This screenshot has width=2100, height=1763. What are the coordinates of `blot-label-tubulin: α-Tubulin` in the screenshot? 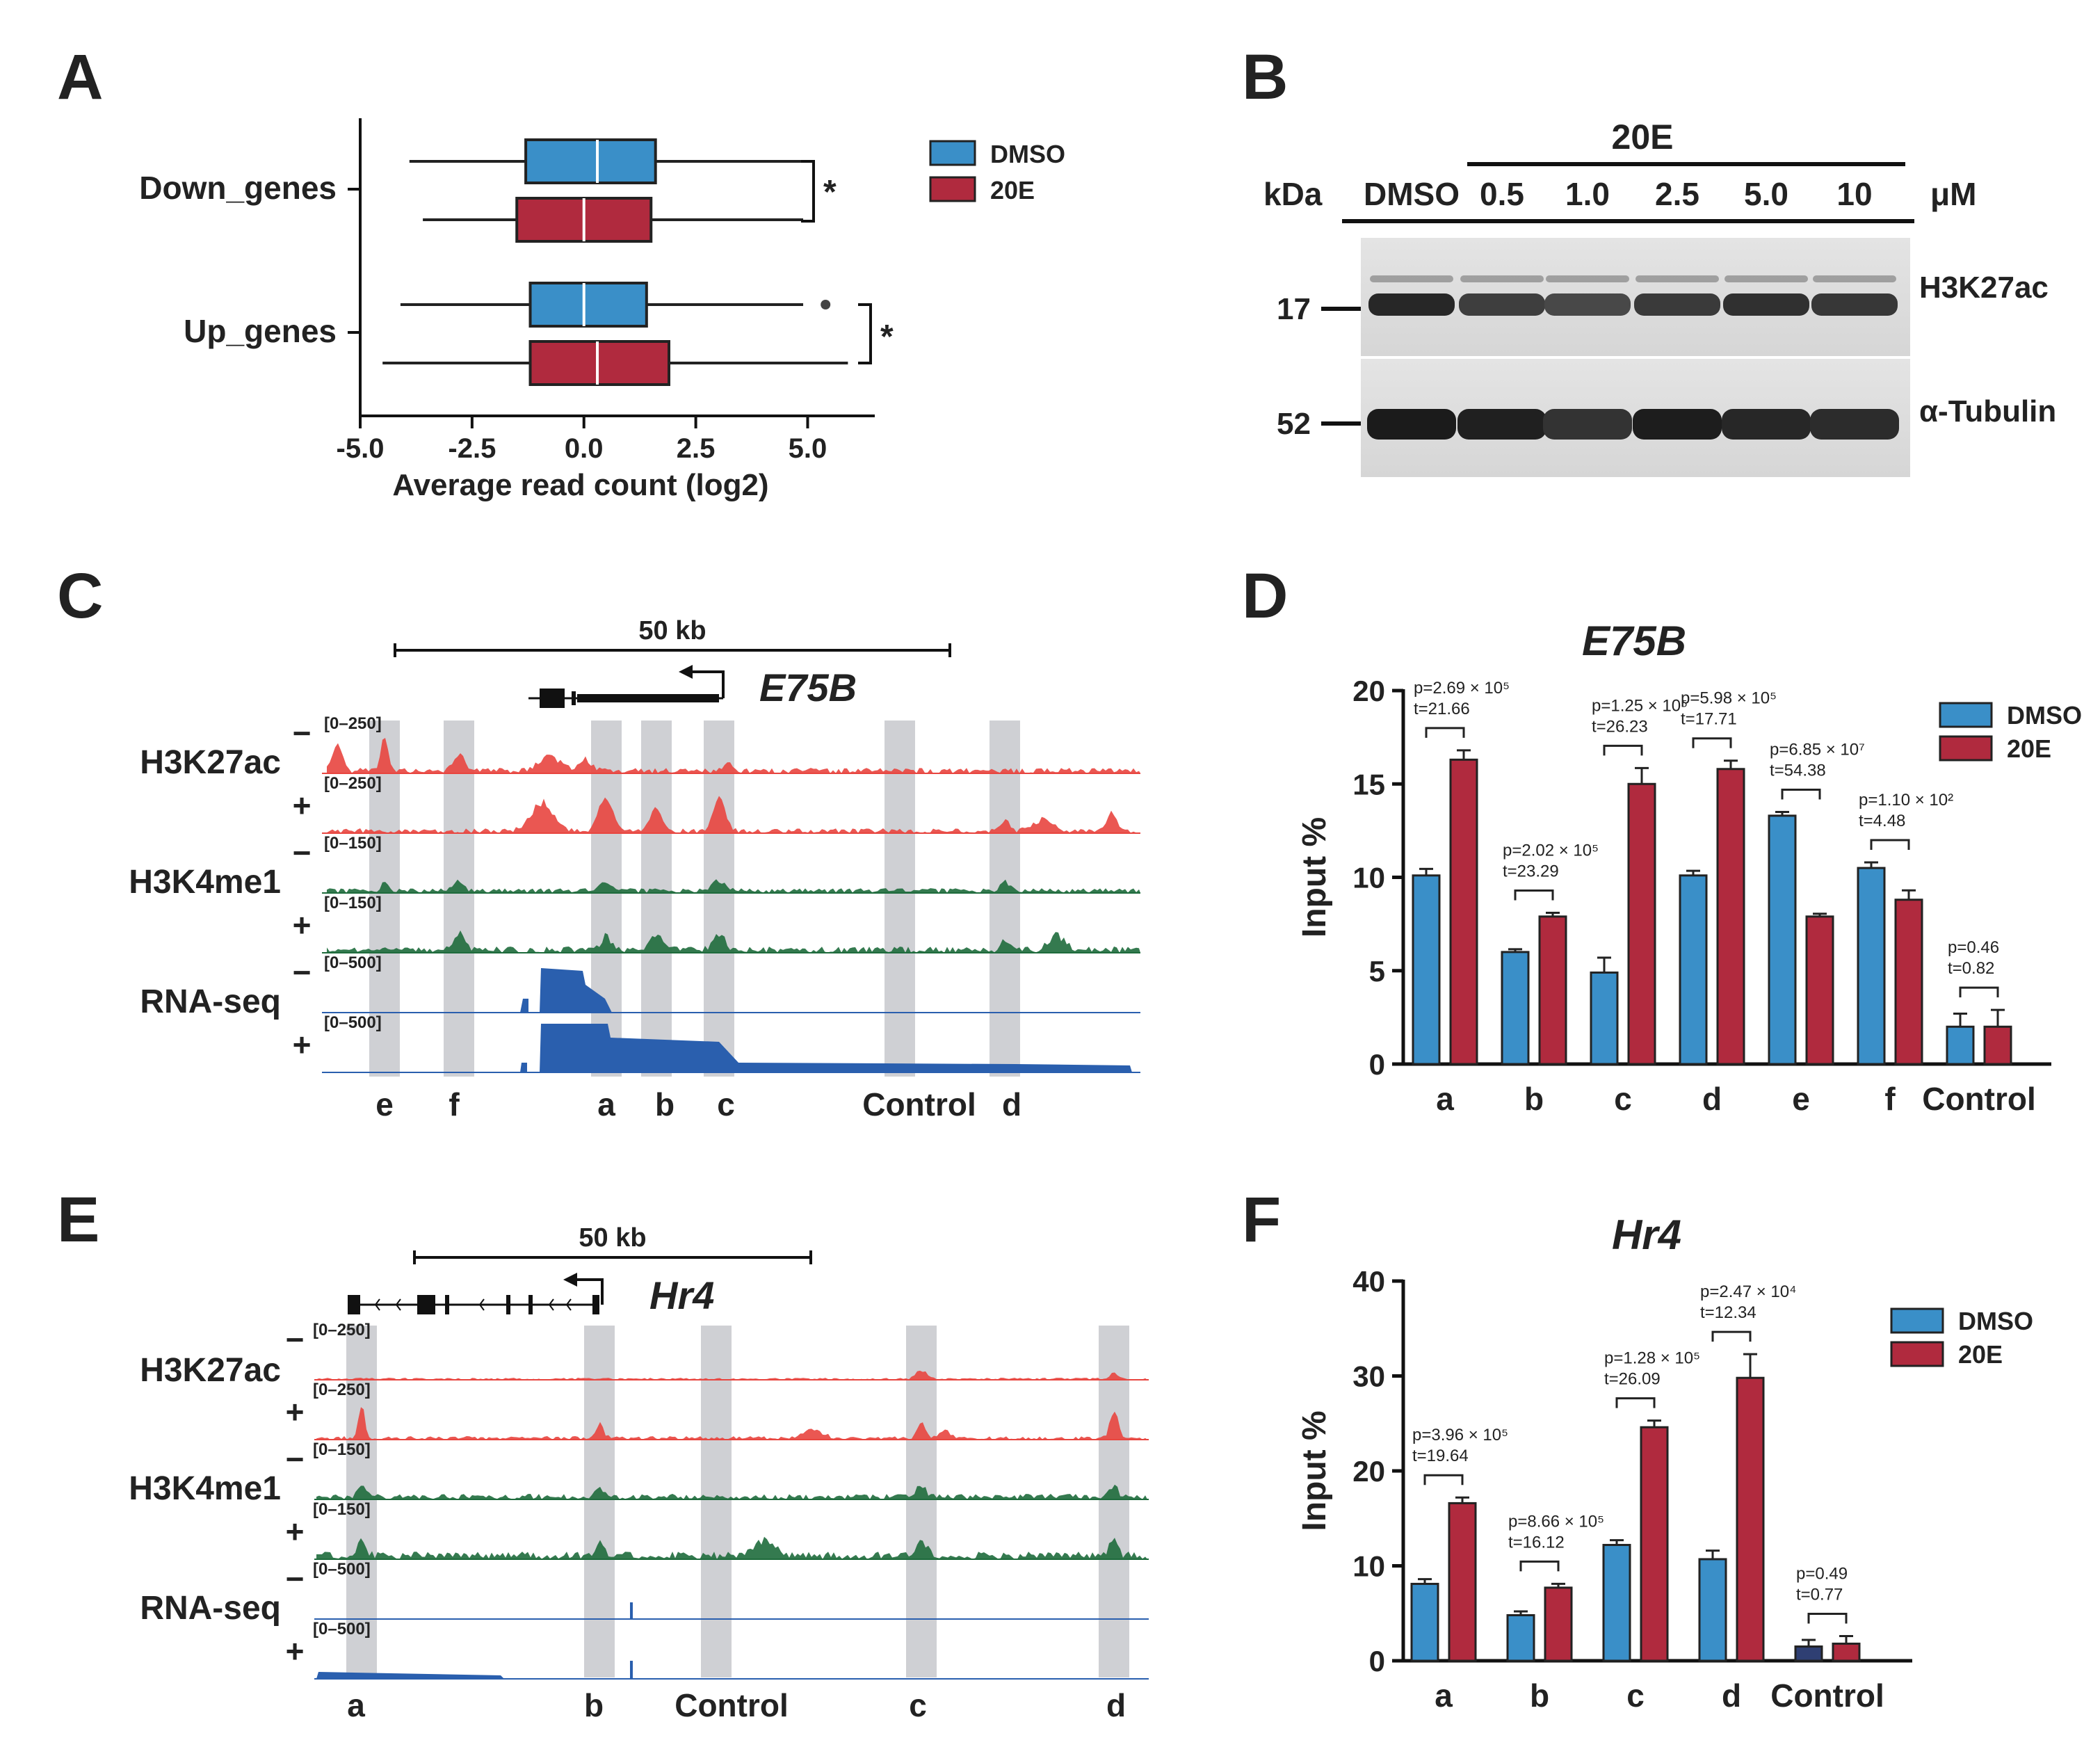 It's located at (1987, 411).